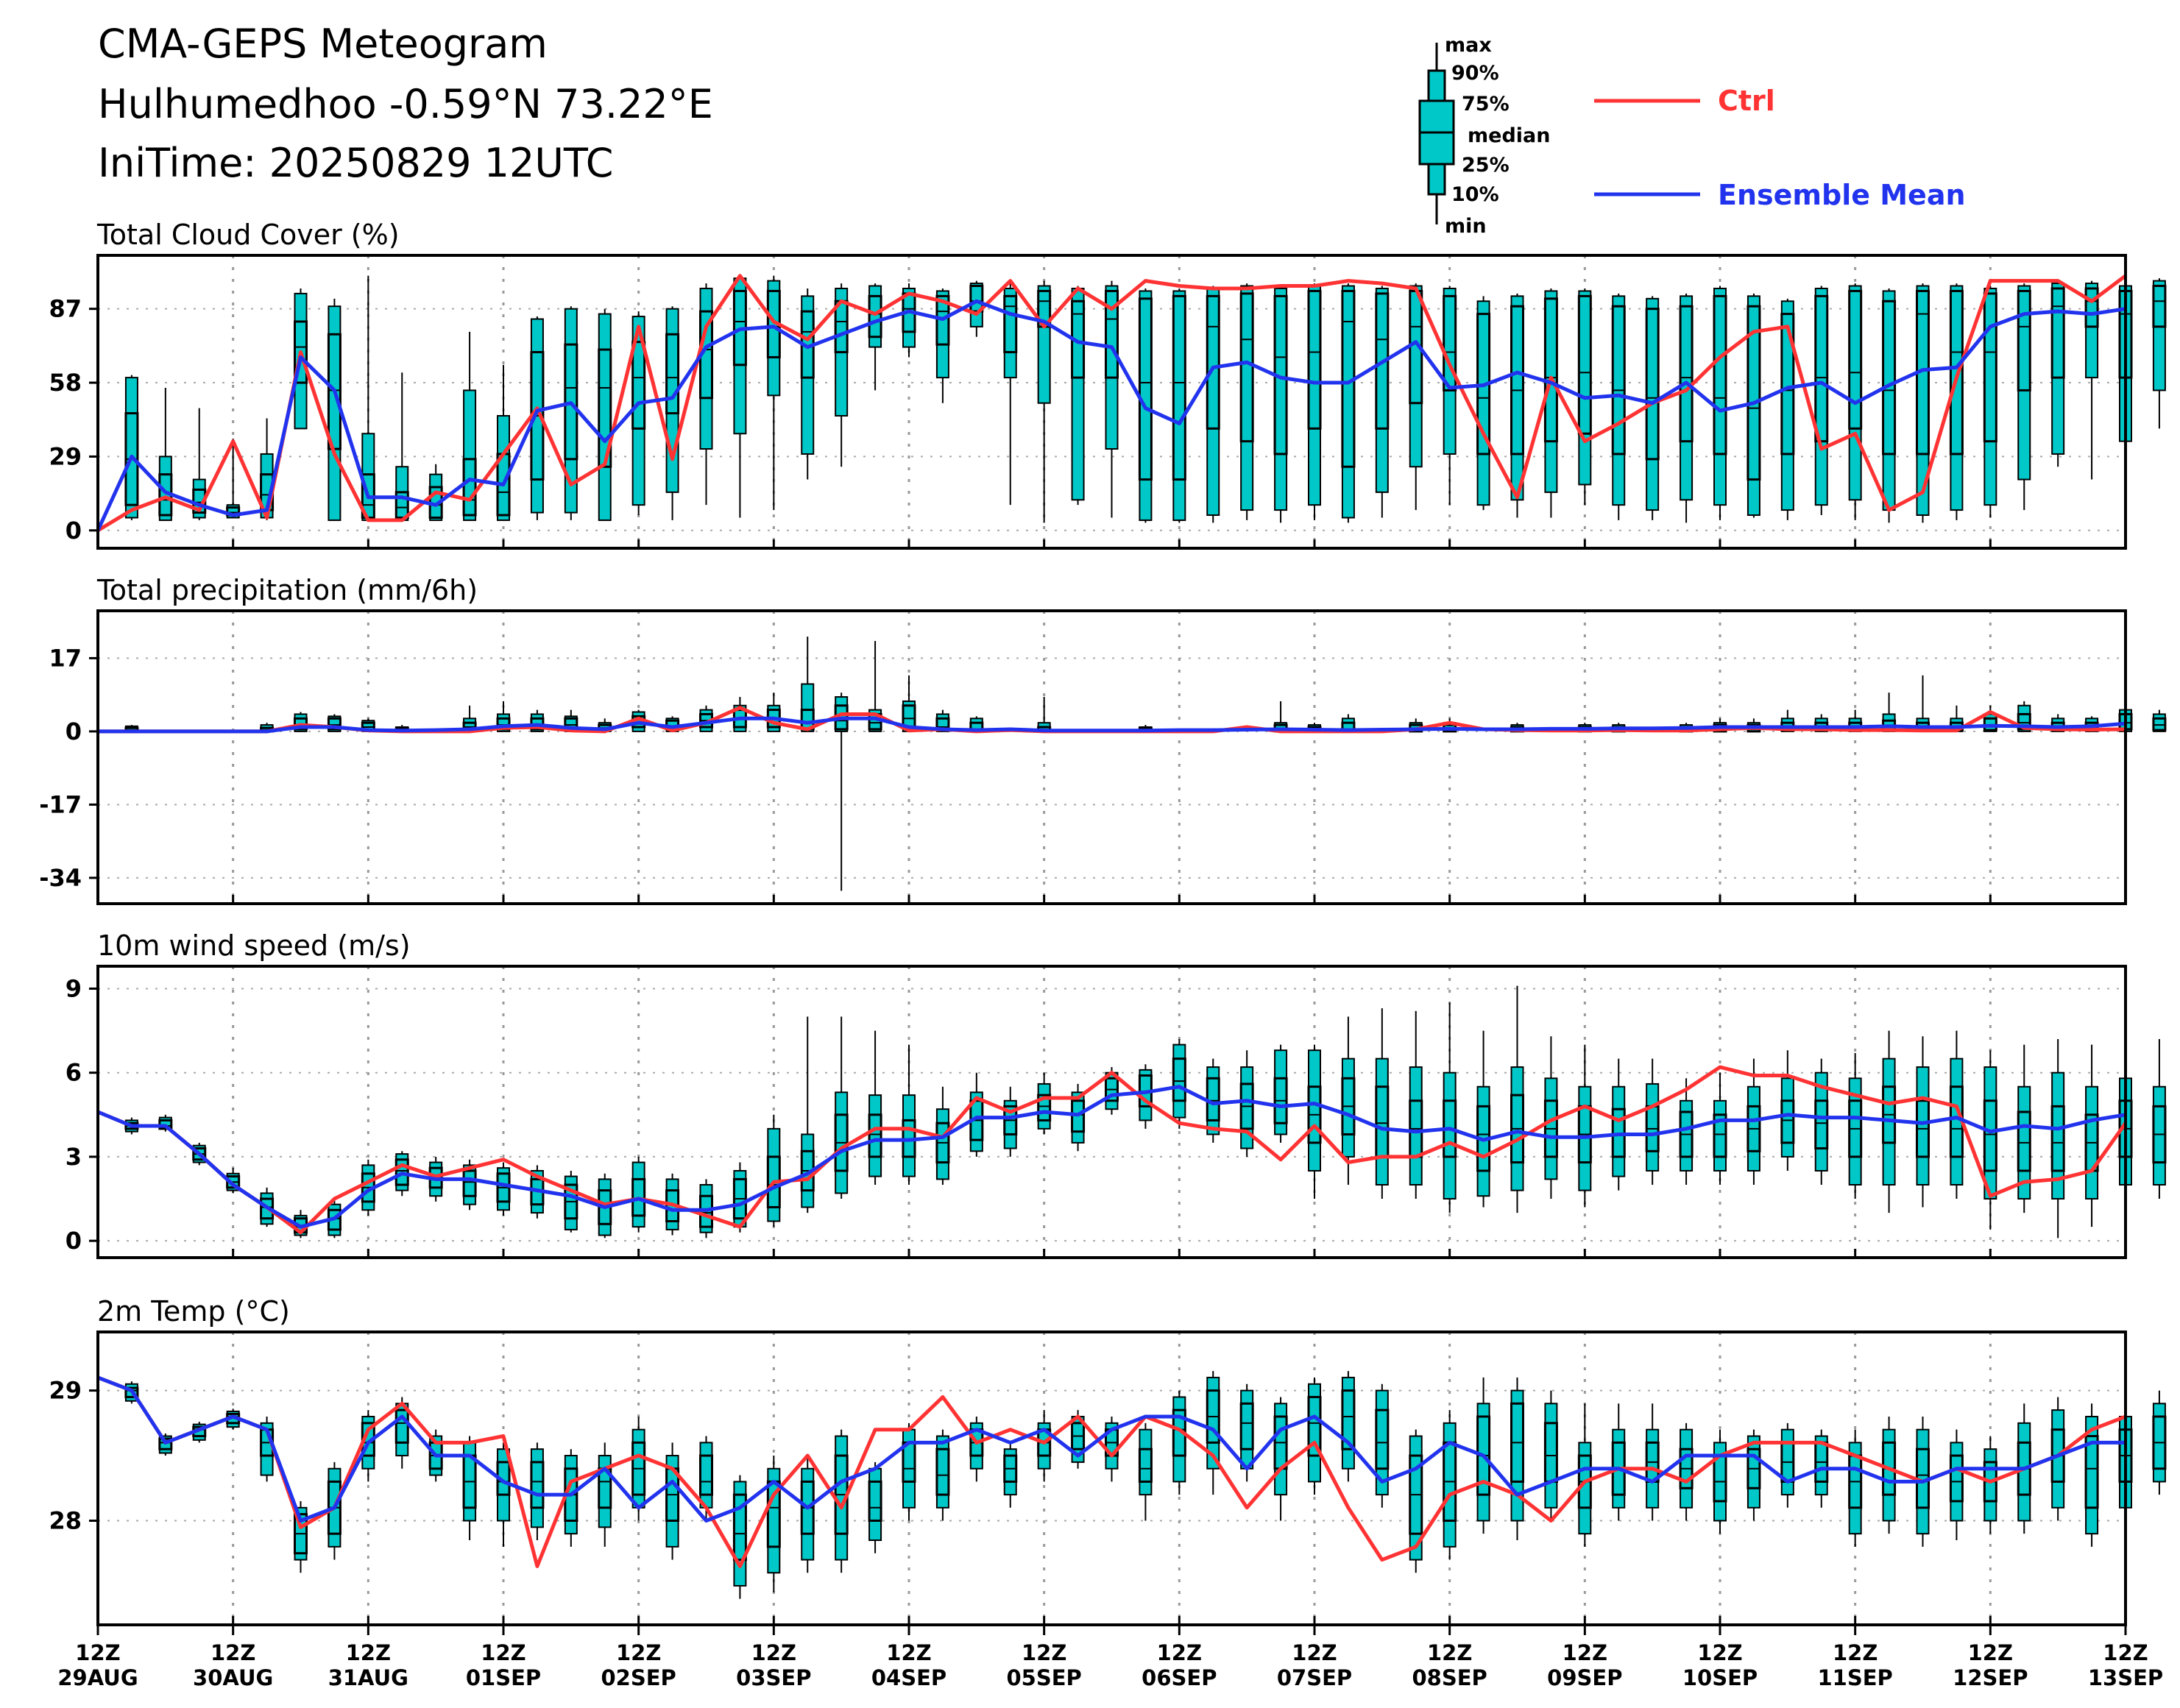 The height and width of the screenshot is (1708, 2180). What do you see at coordinates (74, 1073) in the screenshot?
I see `wind-speed-ytick-label: 6` at bounding box center [74, 1073].